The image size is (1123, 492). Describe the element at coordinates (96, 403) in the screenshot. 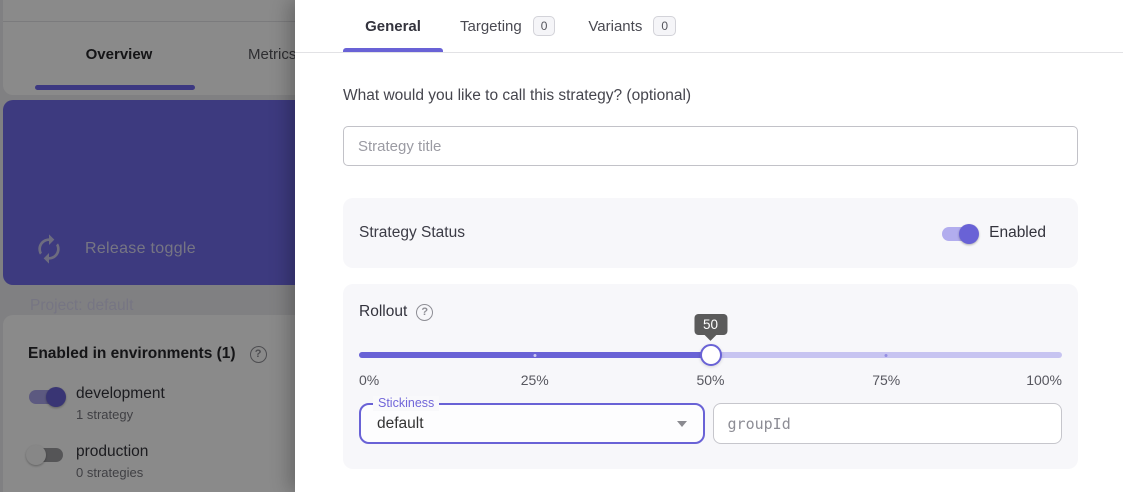

I see `environment-row-development: development 1 strategy` at that location.